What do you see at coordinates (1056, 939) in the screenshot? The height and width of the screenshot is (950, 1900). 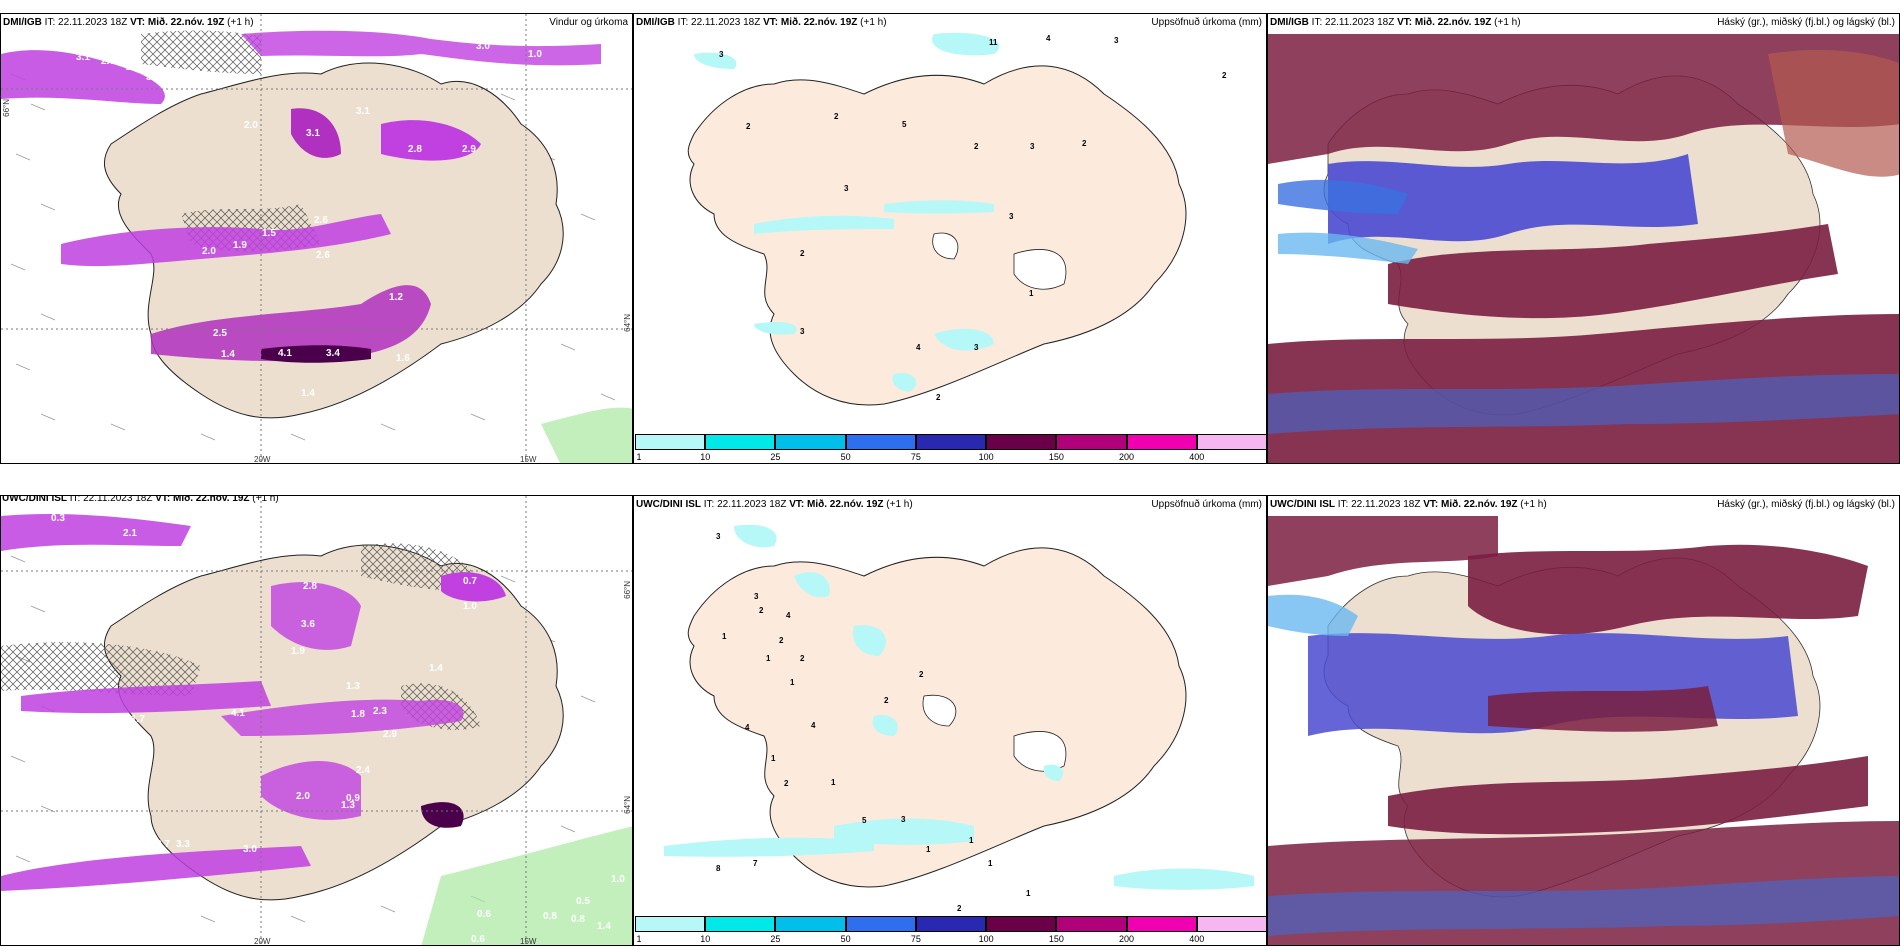 I see `colorbar-label: 150` at bounding box center [1056, 939].